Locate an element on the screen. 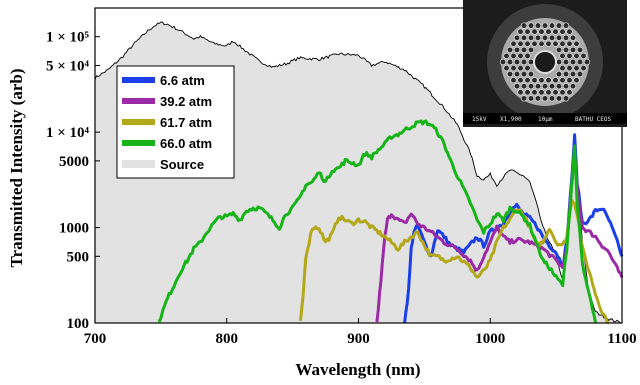 Image resolution: width=640 pixels, height=385 pixels. legend-label-2: 61.7 atm is located at coordinates (186, 122).